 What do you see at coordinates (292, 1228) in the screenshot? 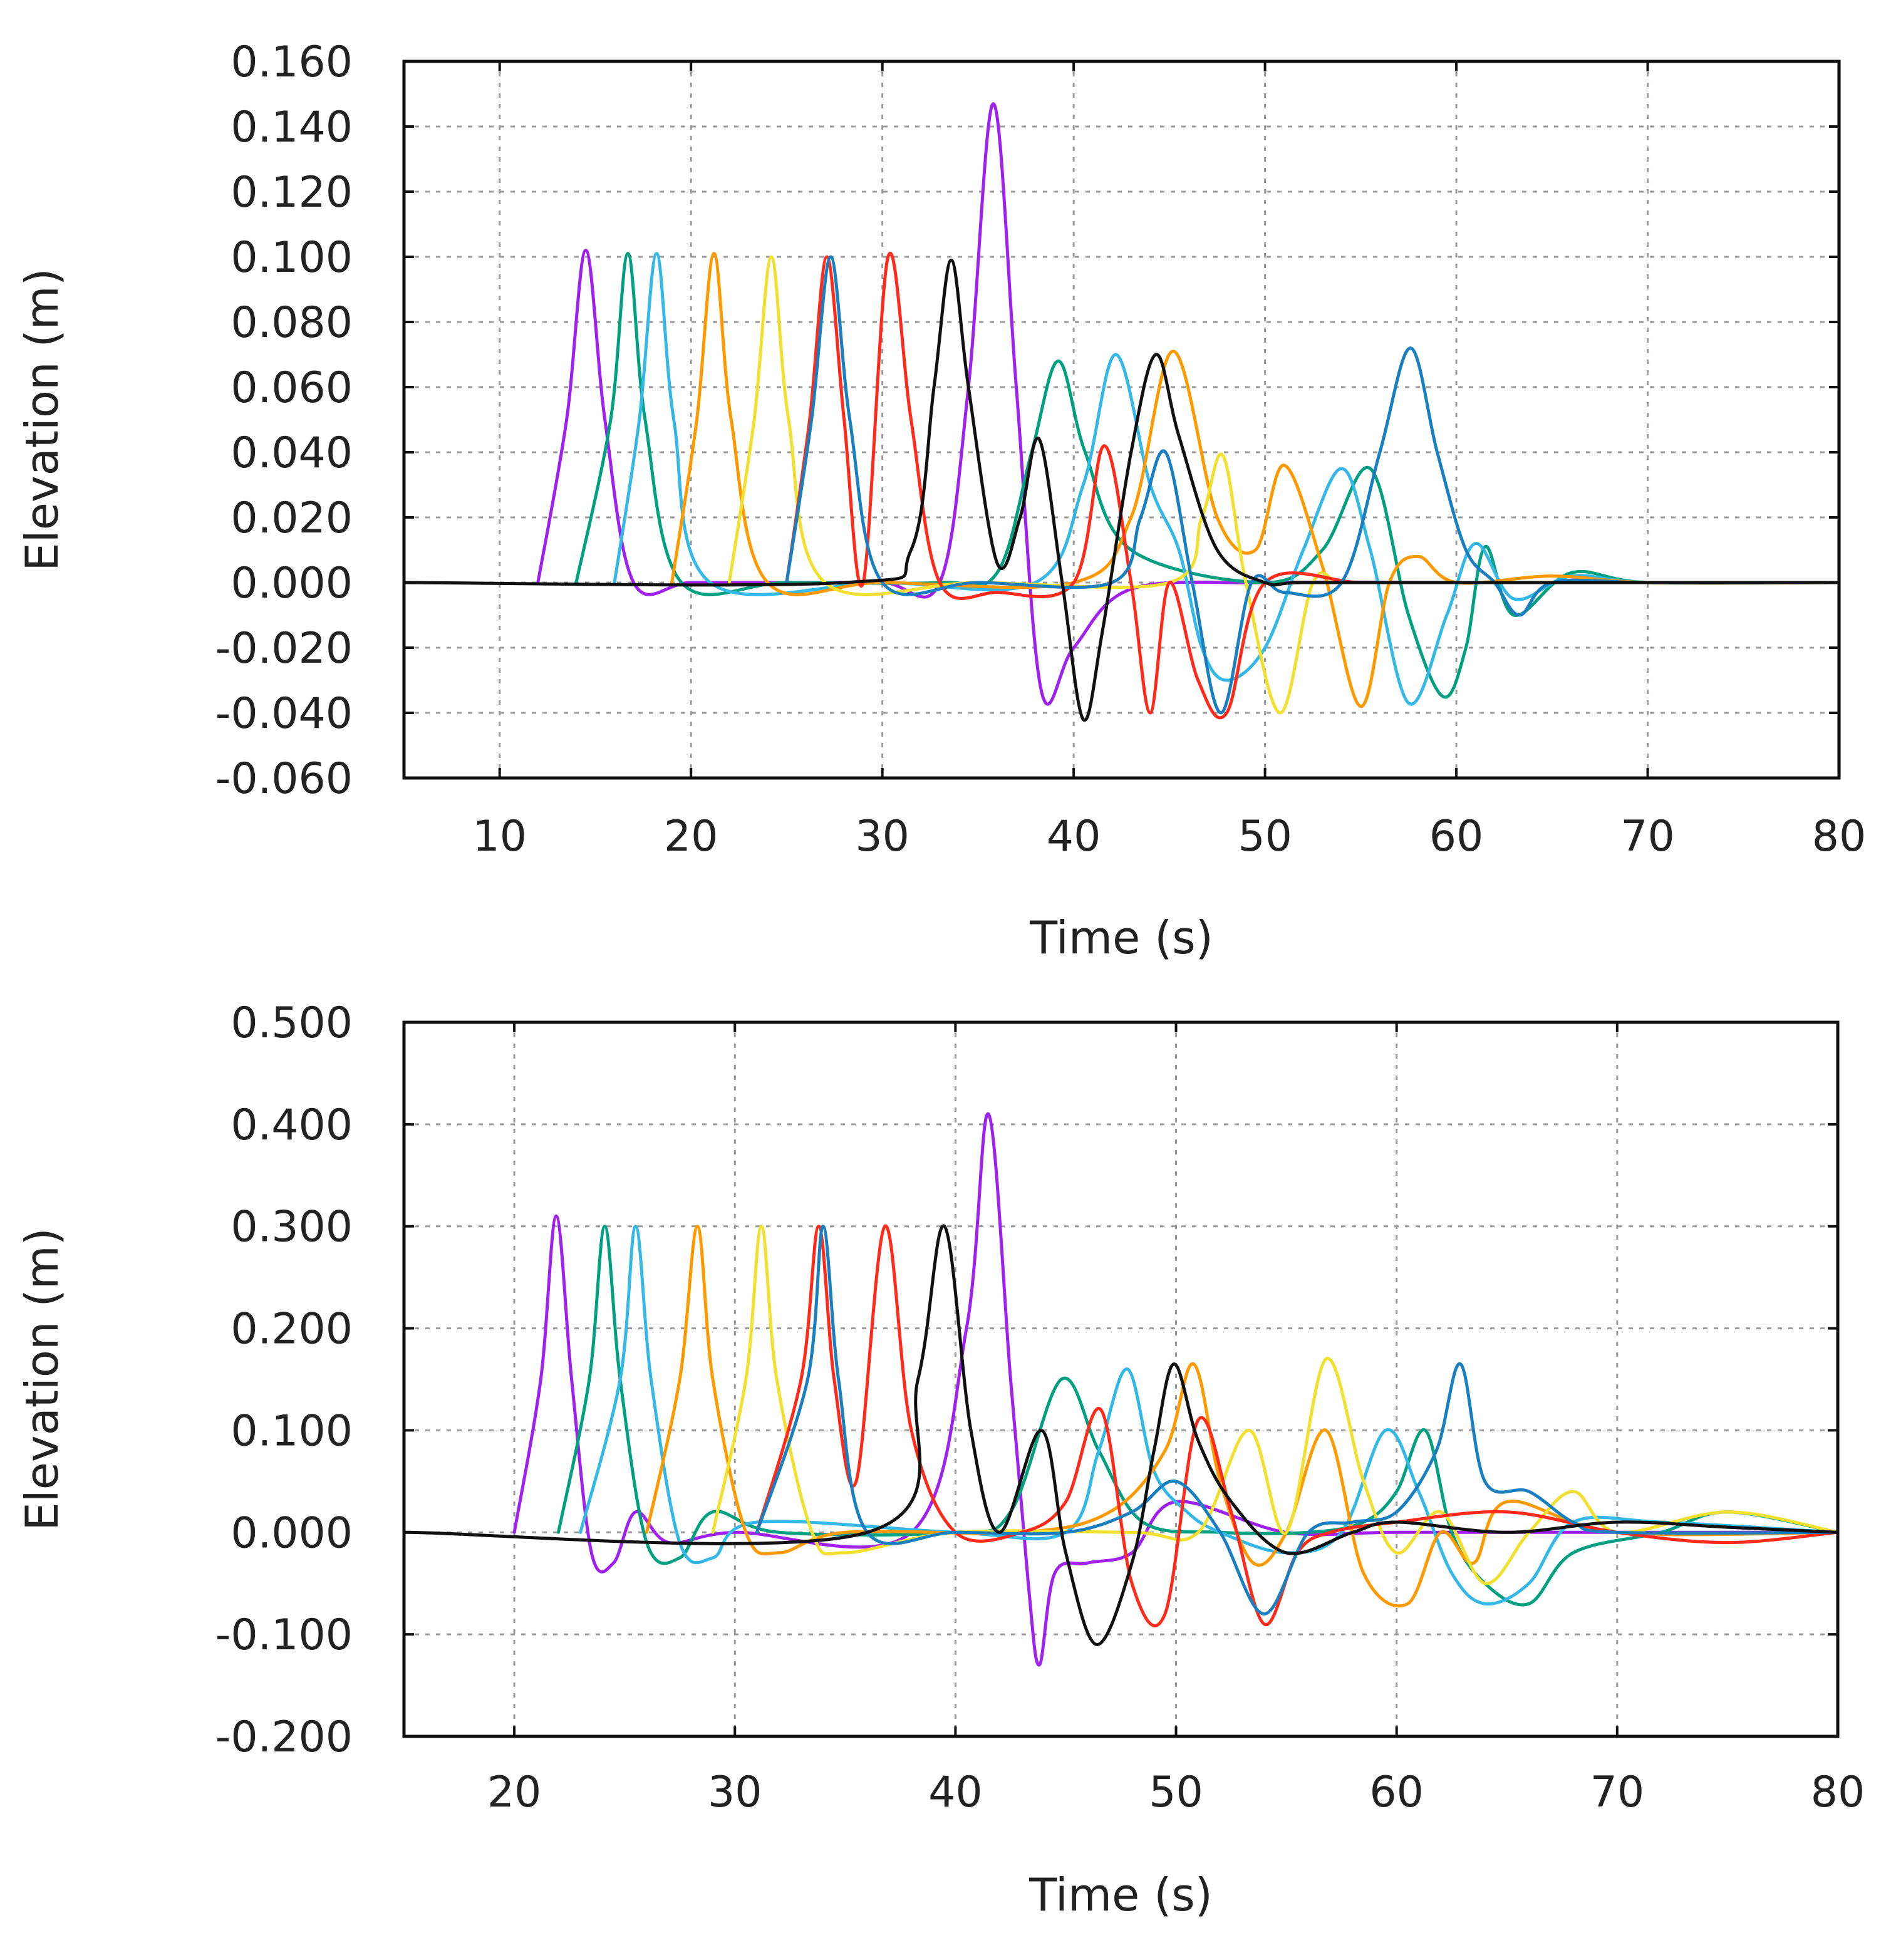
I see `y-tick-label: 0.300` at bounding box center [292, 1228].